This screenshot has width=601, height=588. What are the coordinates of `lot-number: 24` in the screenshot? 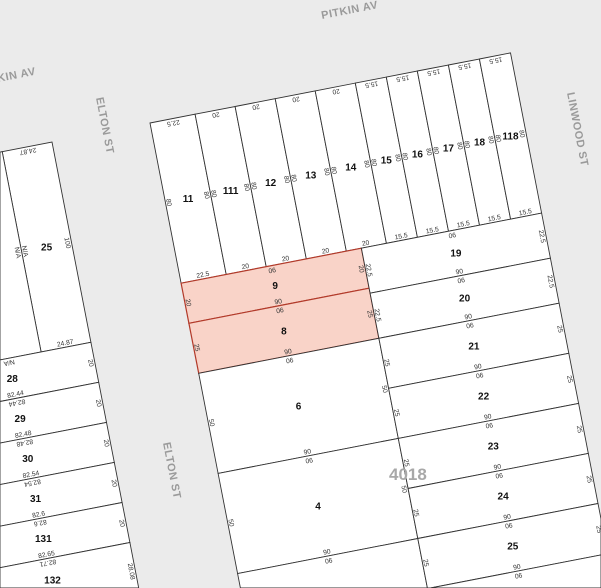 It's located at (504, 497).